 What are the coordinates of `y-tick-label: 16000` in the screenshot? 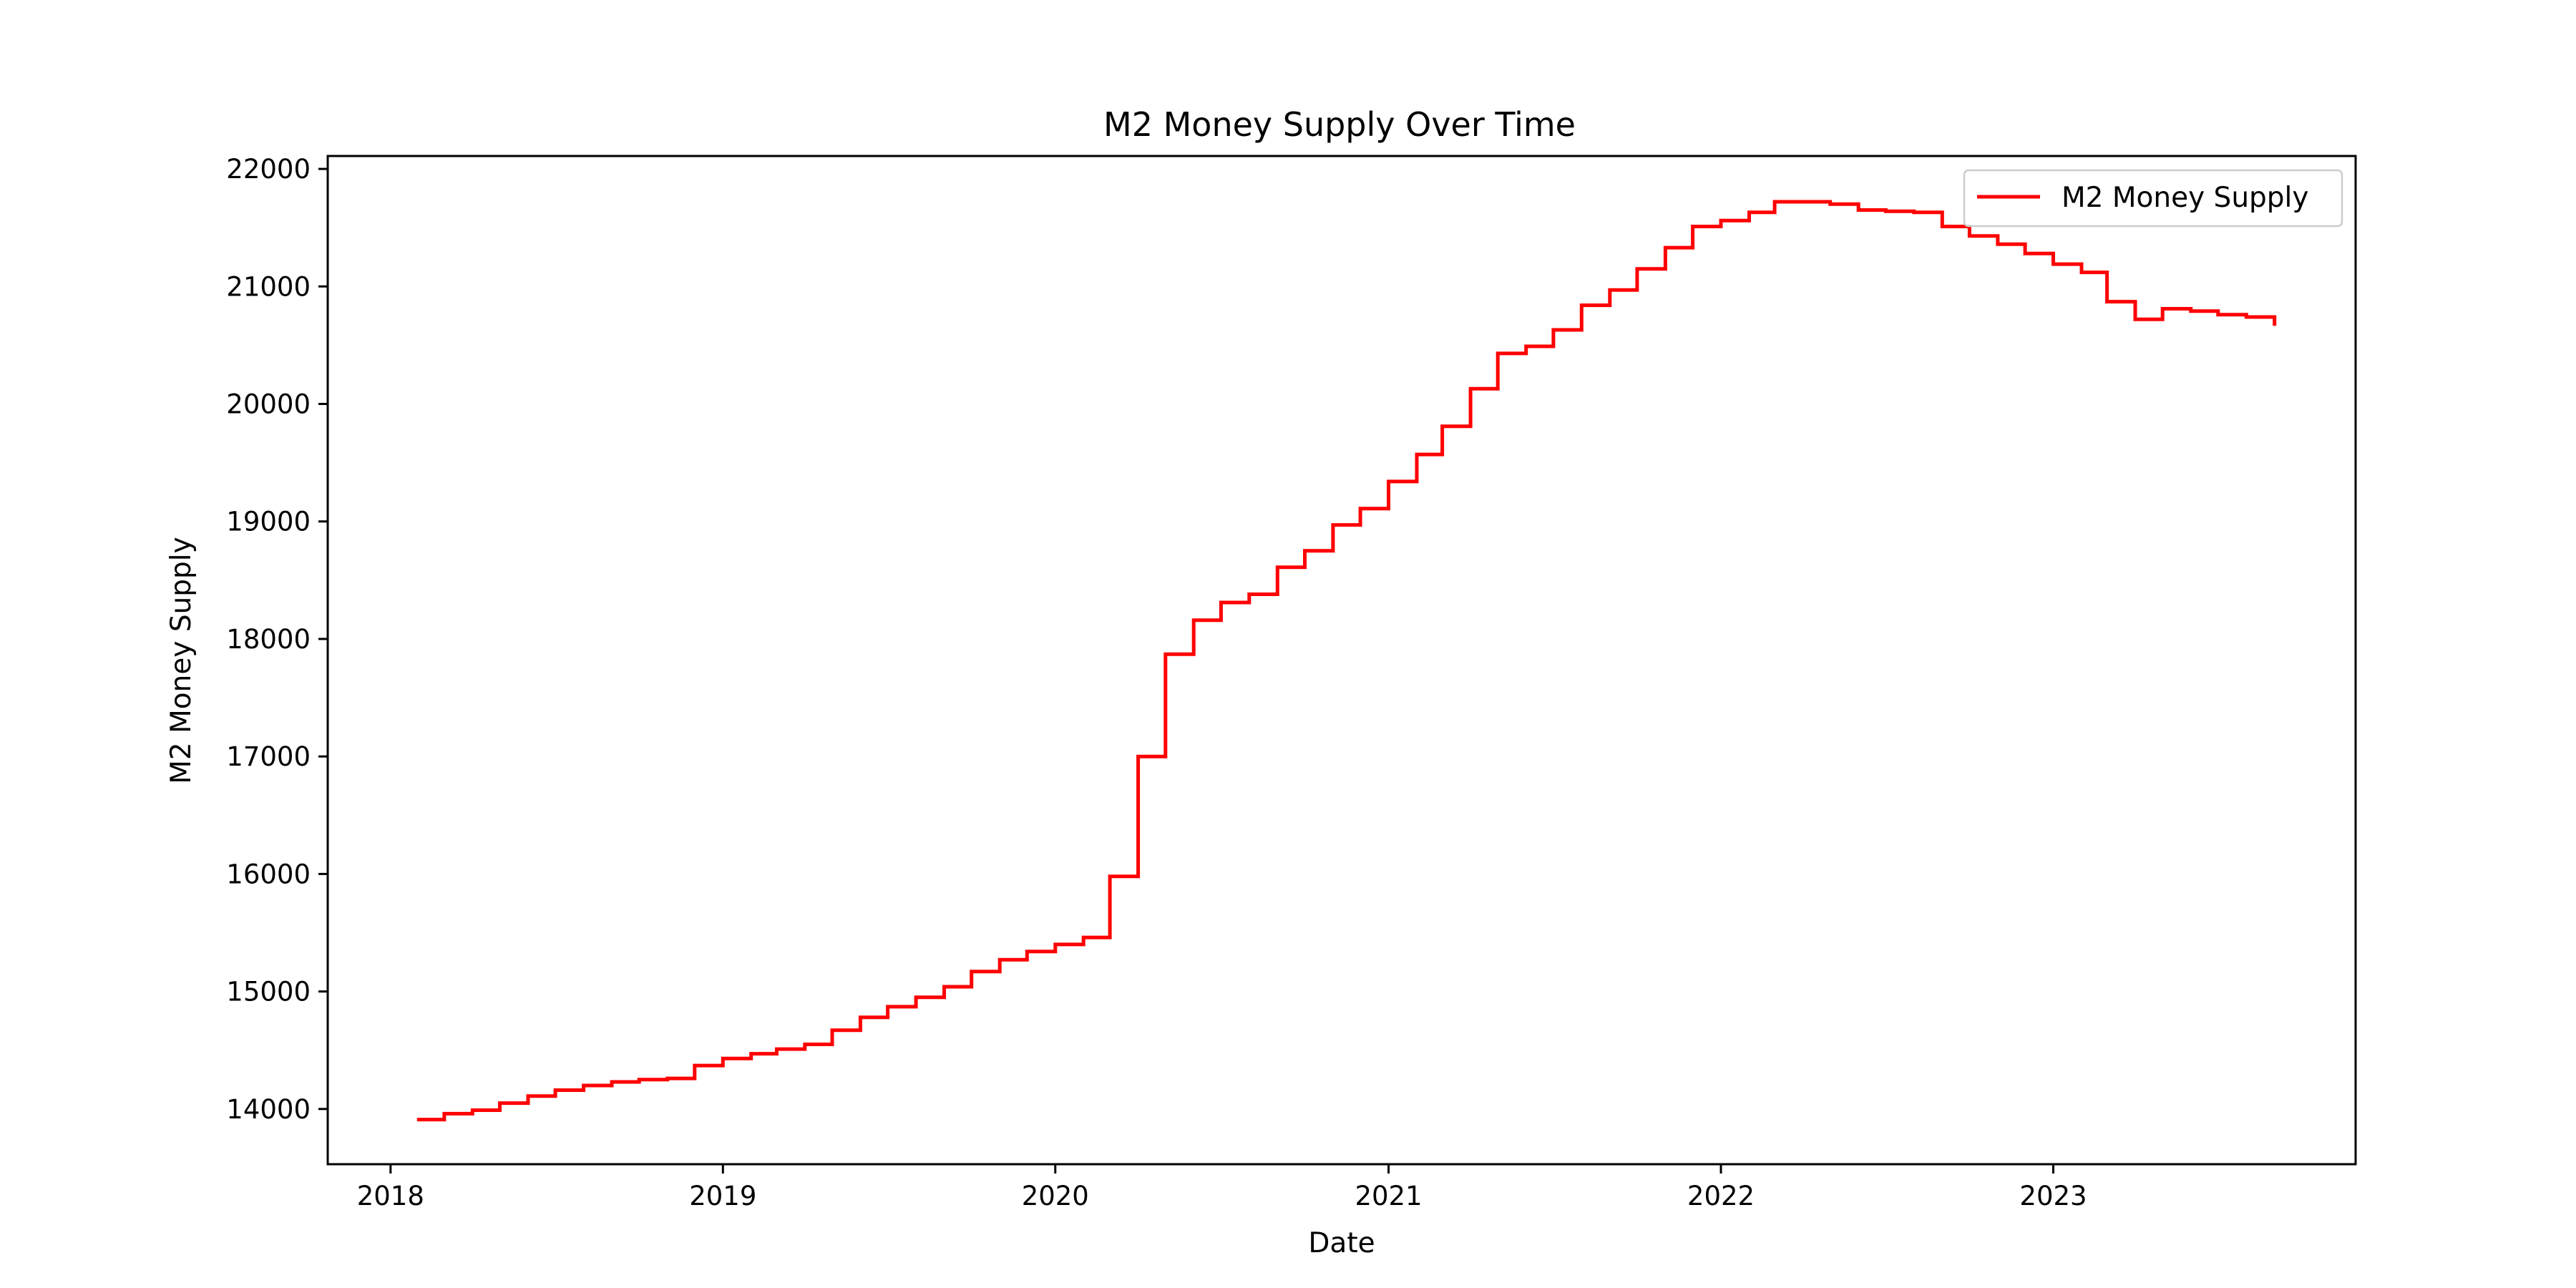 It's located at (268, 874).